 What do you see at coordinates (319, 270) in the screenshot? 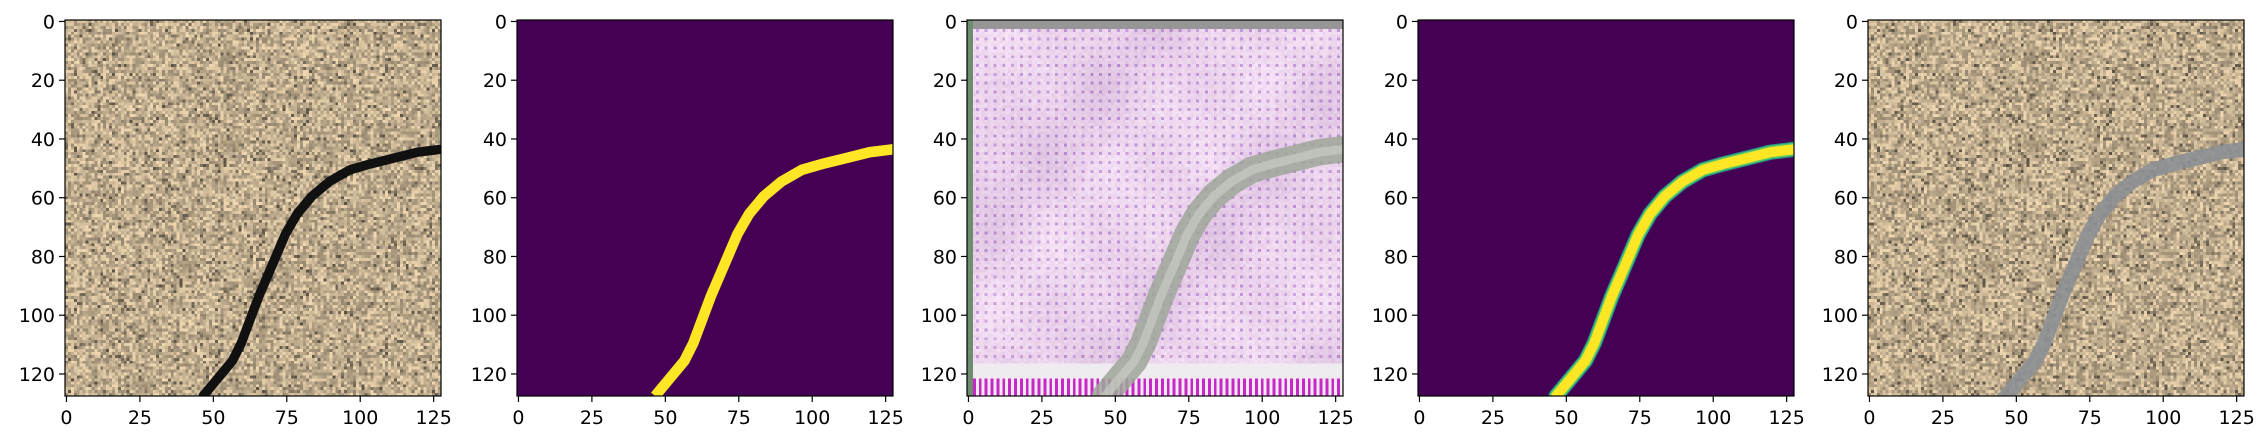
I see `crack-line` at bounding box center [319, 270].